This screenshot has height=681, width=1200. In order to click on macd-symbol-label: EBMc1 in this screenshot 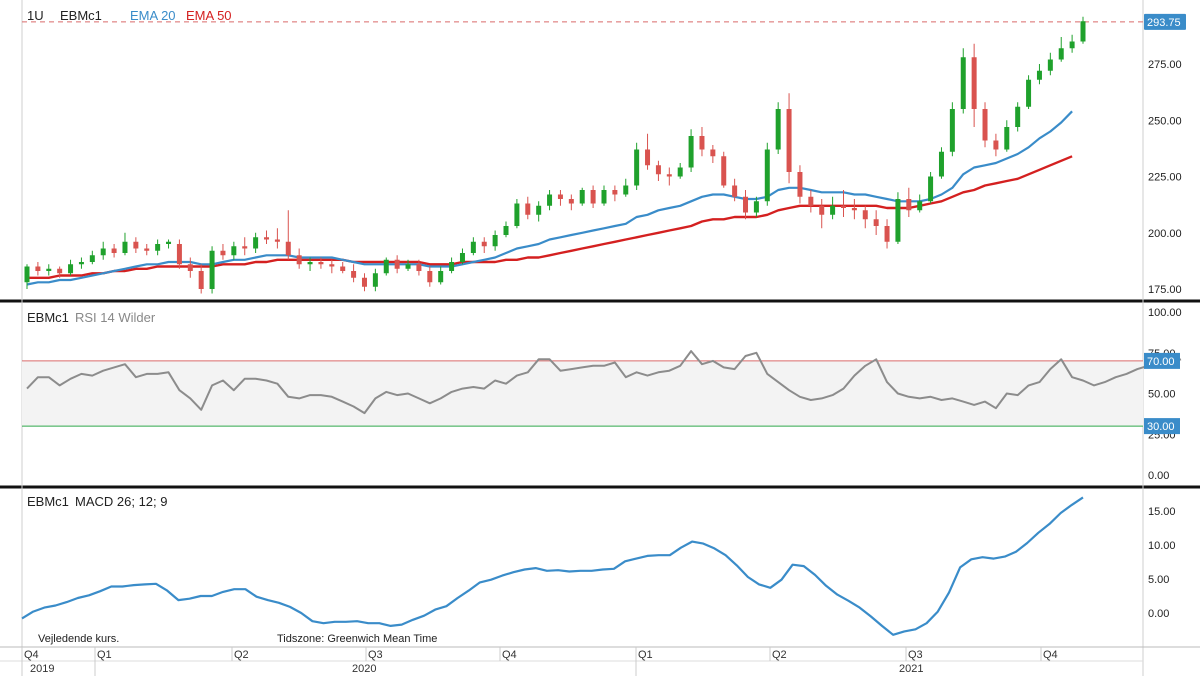, I will do `click(48, 501)`.